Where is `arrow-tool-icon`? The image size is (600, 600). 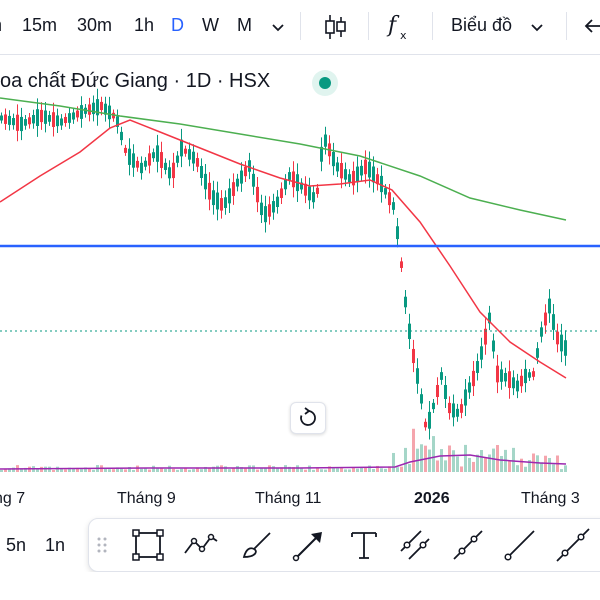
arrow-tool-icon is located at coordinates (309, 545).